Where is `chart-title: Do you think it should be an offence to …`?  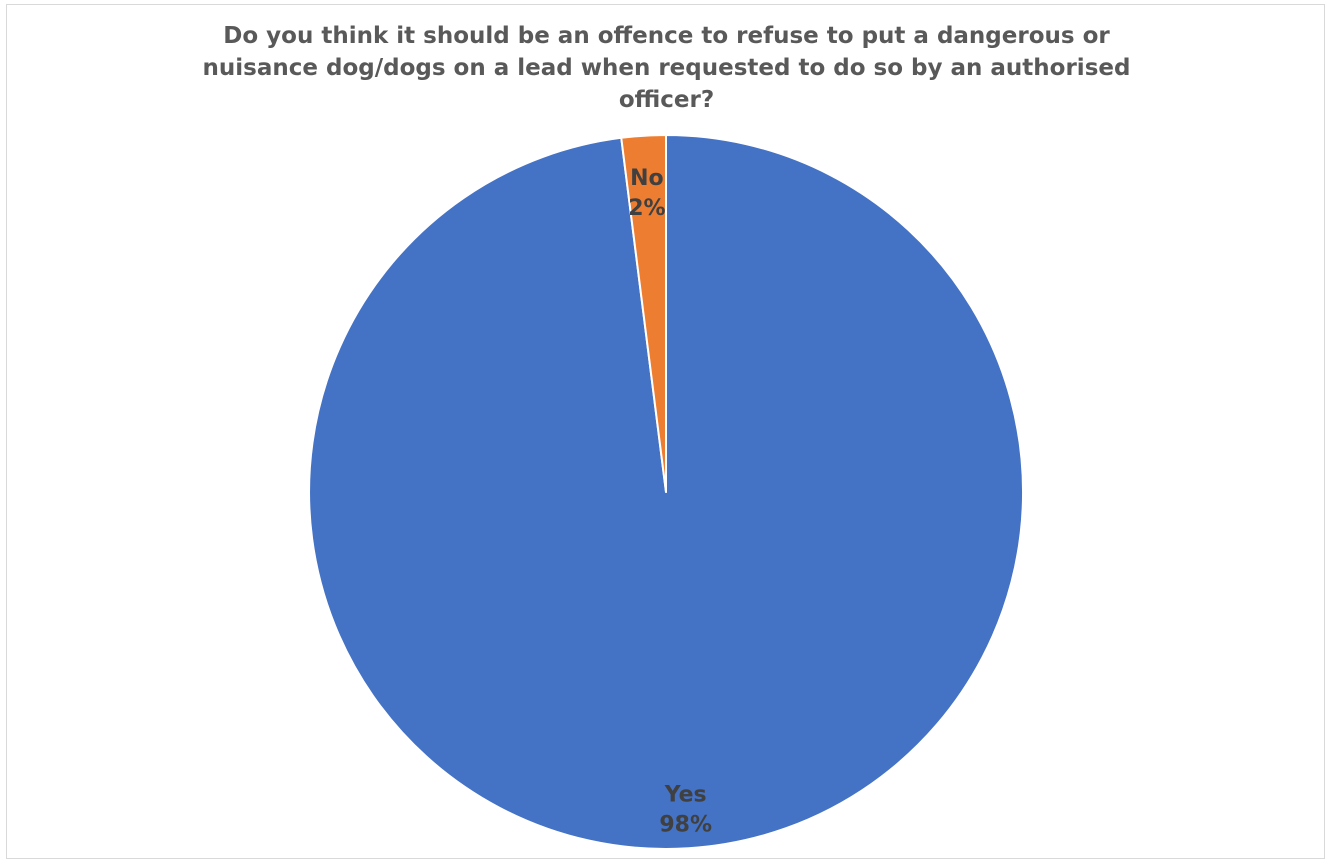
chart-title: Do you think it should be an offence to … is located at coordinates (666, 68).